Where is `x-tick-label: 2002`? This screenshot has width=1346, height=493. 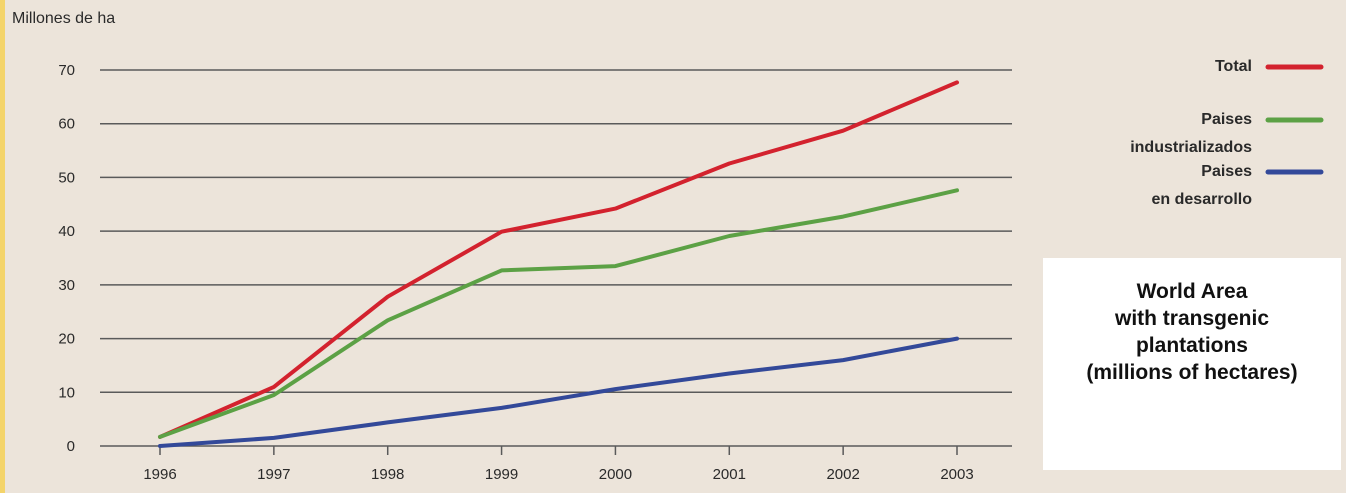 x-tick-label: 2002 is located at coordinates (842, 474).